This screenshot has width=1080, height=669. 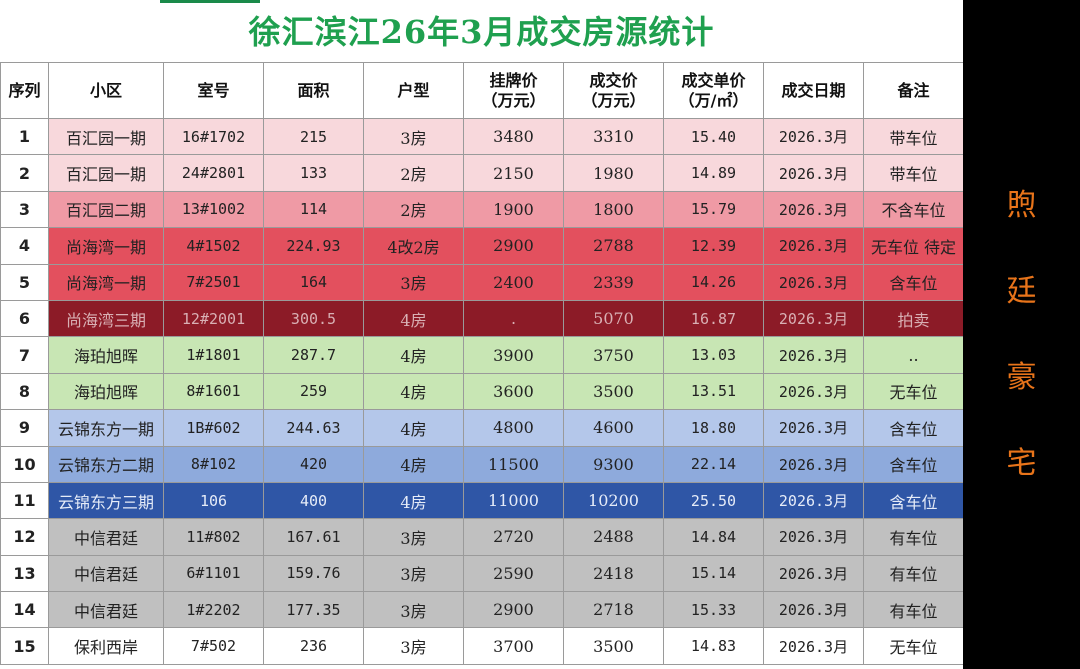 What do you see at coordinates (713, 318) in the screenshot?
I see `cell-unit-price: 16.87` at bounding box center [713, 318].